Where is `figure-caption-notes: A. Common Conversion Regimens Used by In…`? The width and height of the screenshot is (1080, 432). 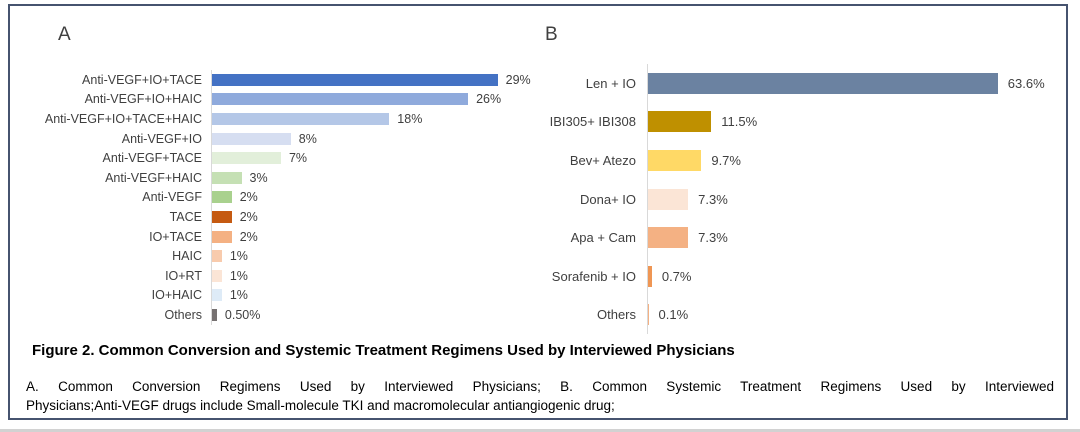
figure-caption-notes: A. Common Conversion Regimens Used by In… is located at coordinates (540, 396).